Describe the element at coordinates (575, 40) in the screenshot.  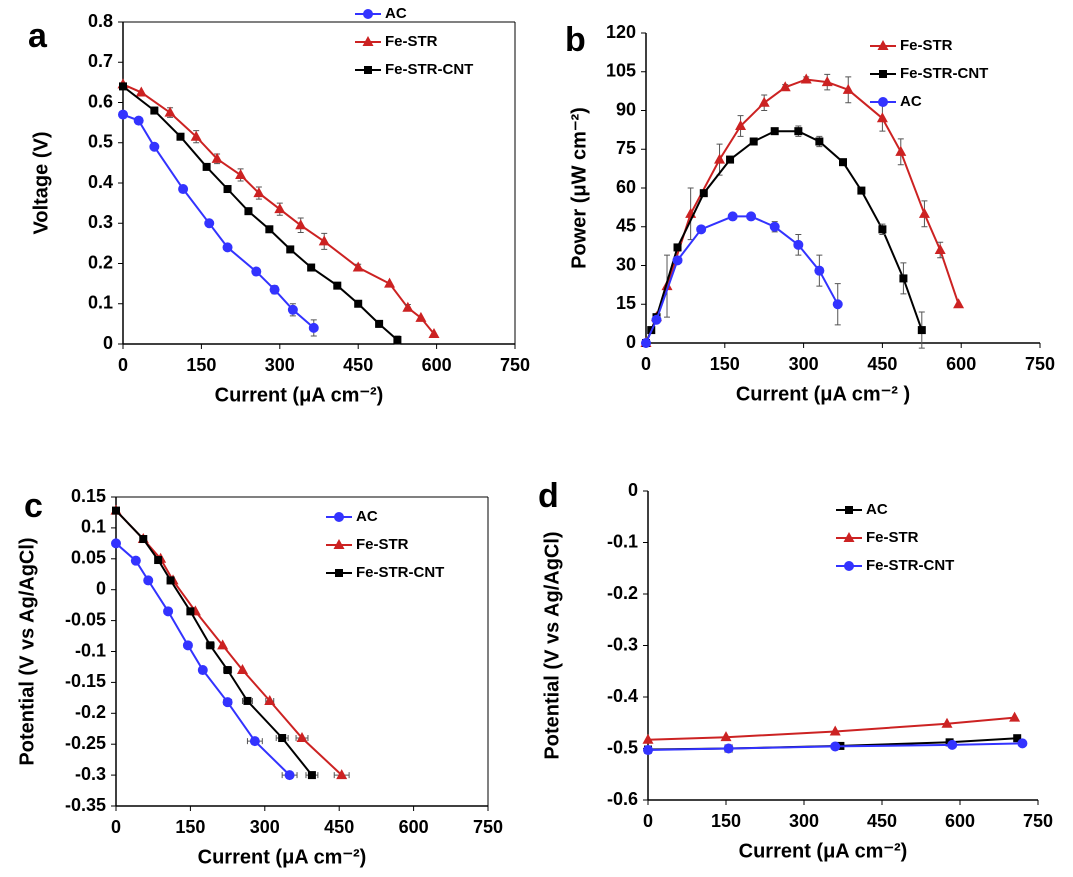
I see `panel-letter: b` at that location.